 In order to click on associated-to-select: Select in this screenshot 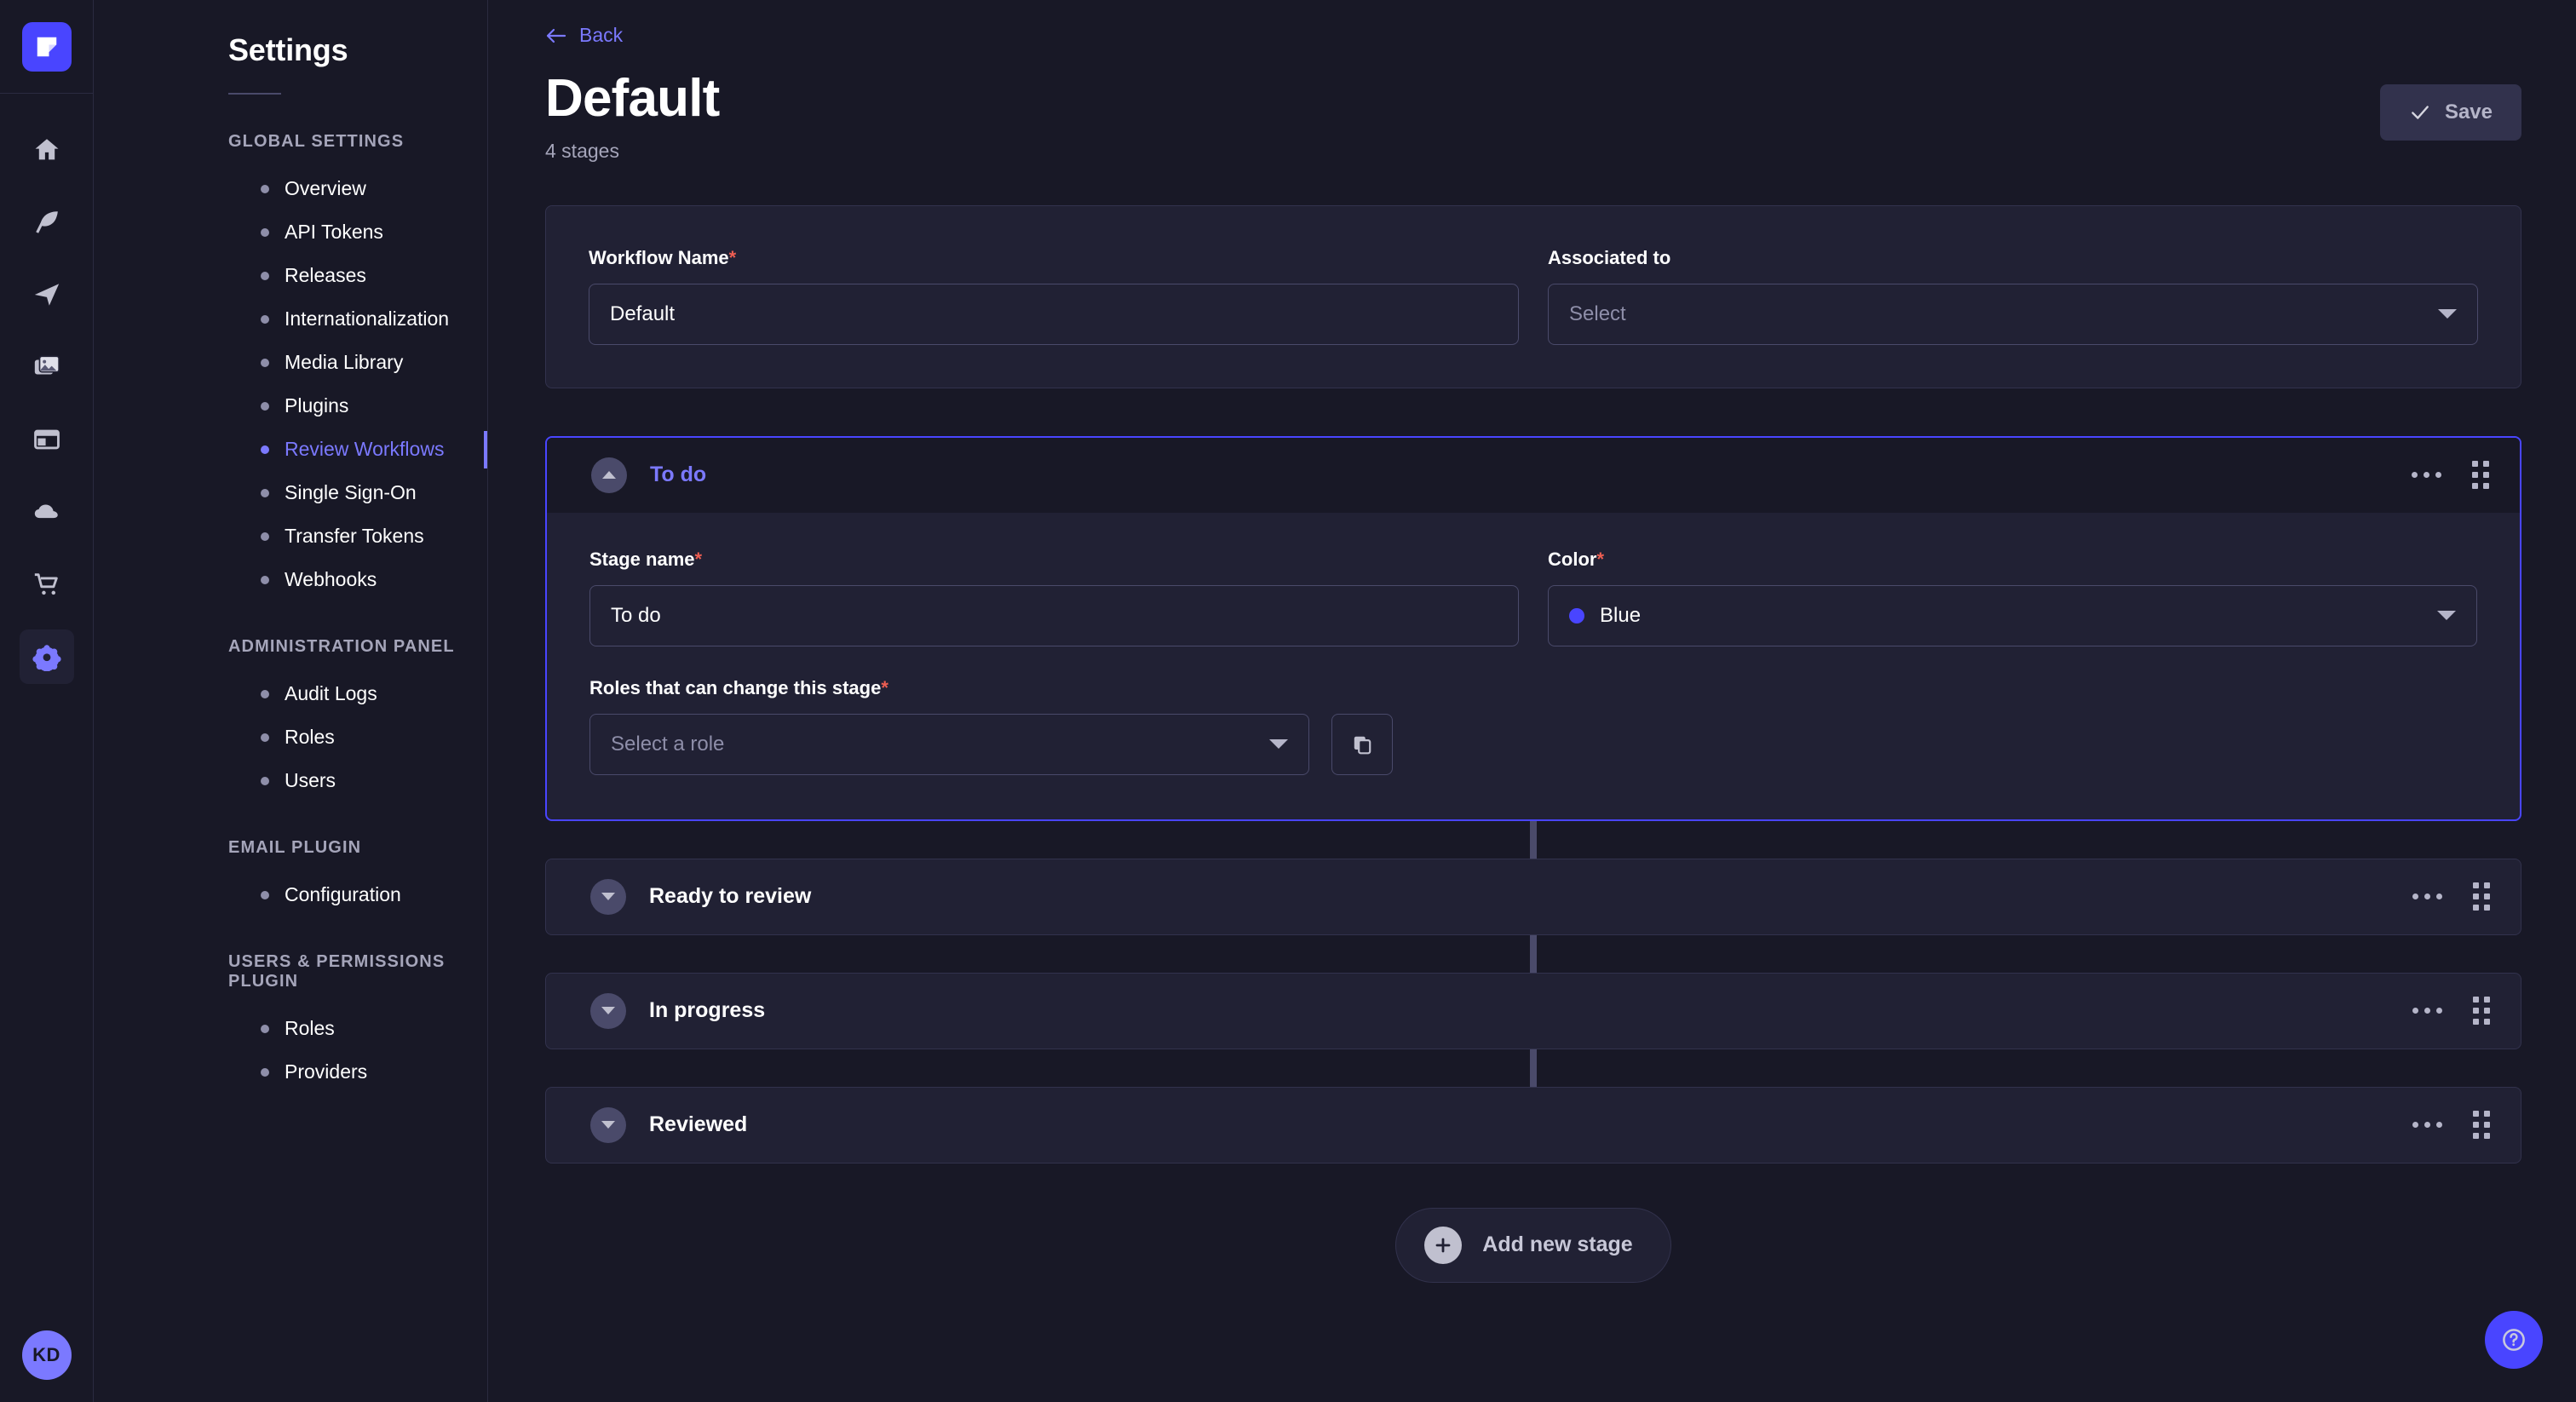, I will do `click(2013, 314)`.